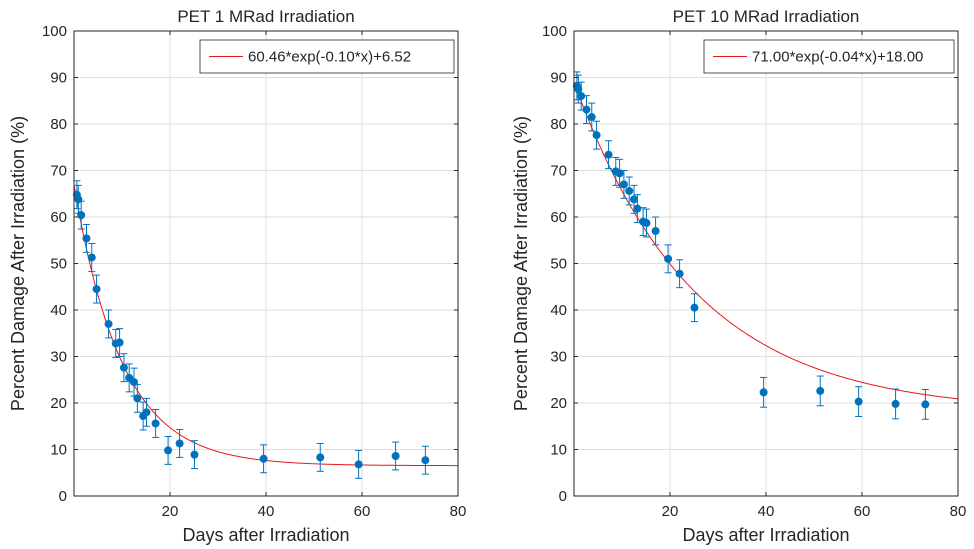 The width and height of the screenshot is (974, 549). What do you see at coordinates (862, 511) in the screenshot?
I see `chart-2-xtick-label: 60` at bounding box center [862, 511].